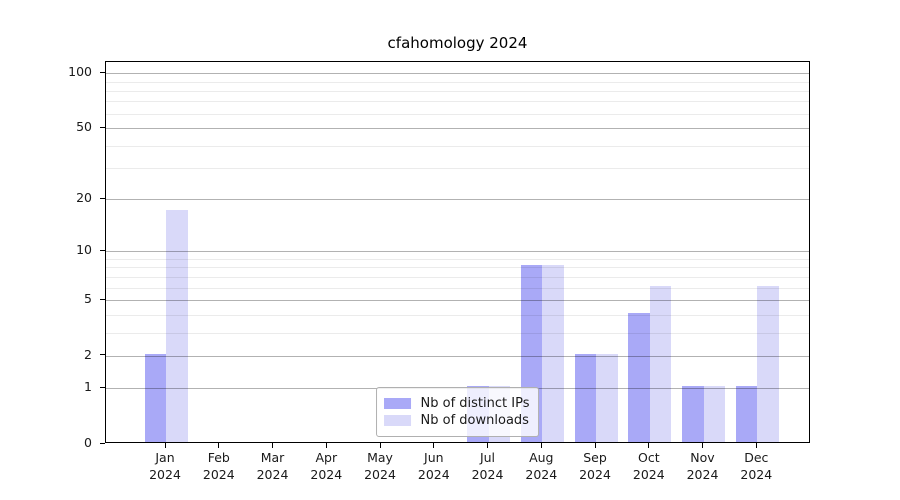  I want to click on legend-label: Nb of downloads, so click(474, 420).